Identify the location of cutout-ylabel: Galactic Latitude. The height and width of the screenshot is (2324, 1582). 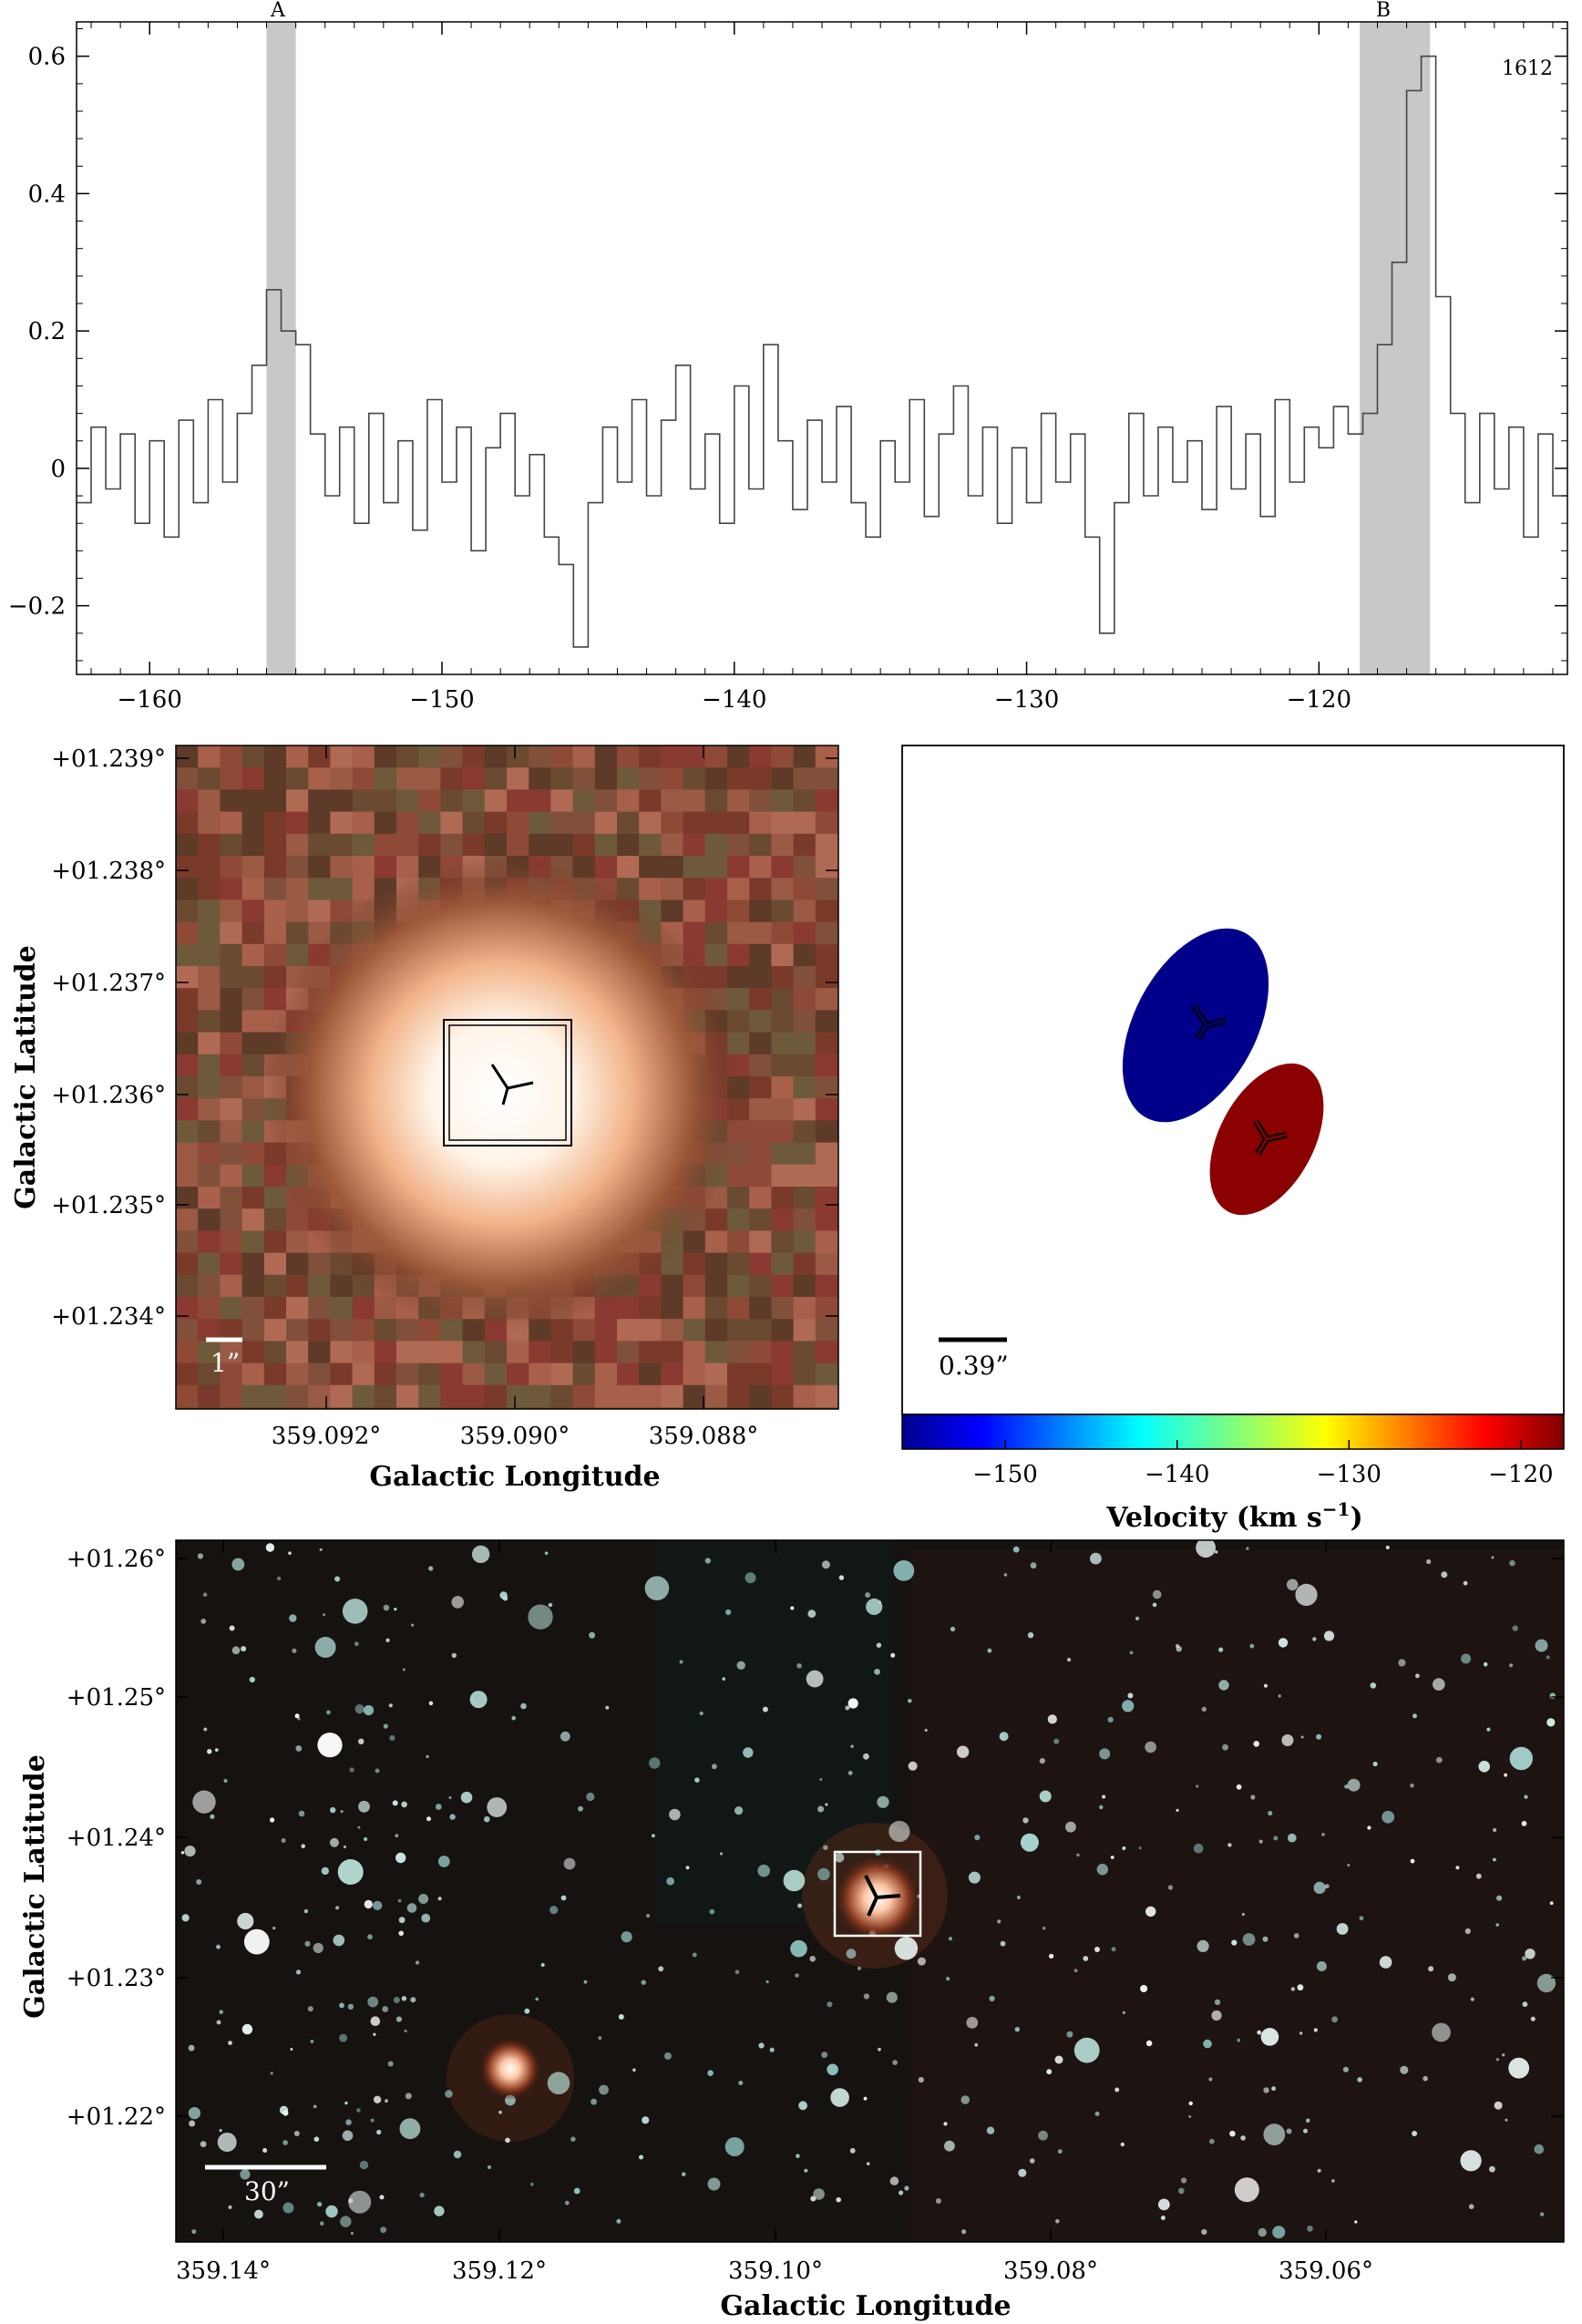
(26, 1077).